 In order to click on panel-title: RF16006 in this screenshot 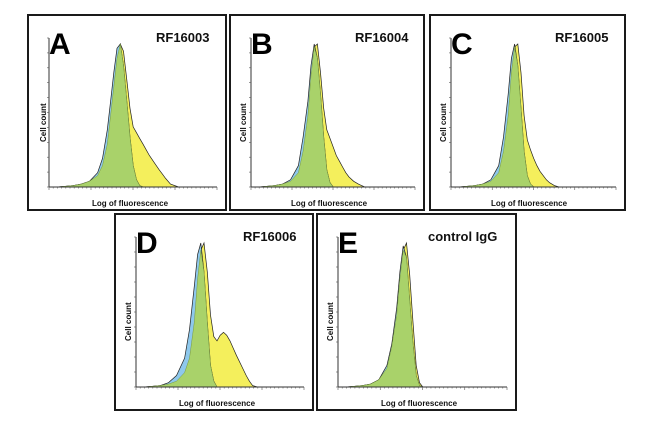, I will do `click(270, 236)`.